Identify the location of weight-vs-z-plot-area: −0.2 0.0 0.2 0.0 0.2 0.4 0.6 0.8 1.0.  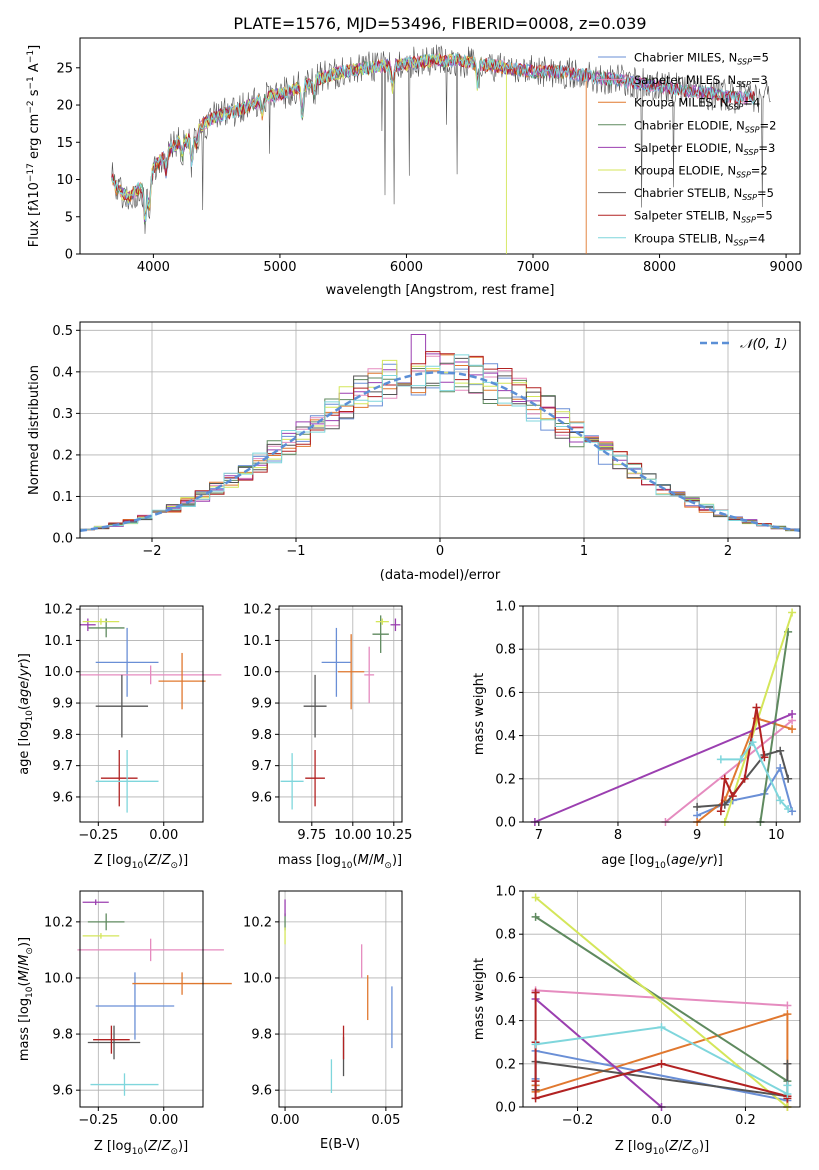
(647, 1006).